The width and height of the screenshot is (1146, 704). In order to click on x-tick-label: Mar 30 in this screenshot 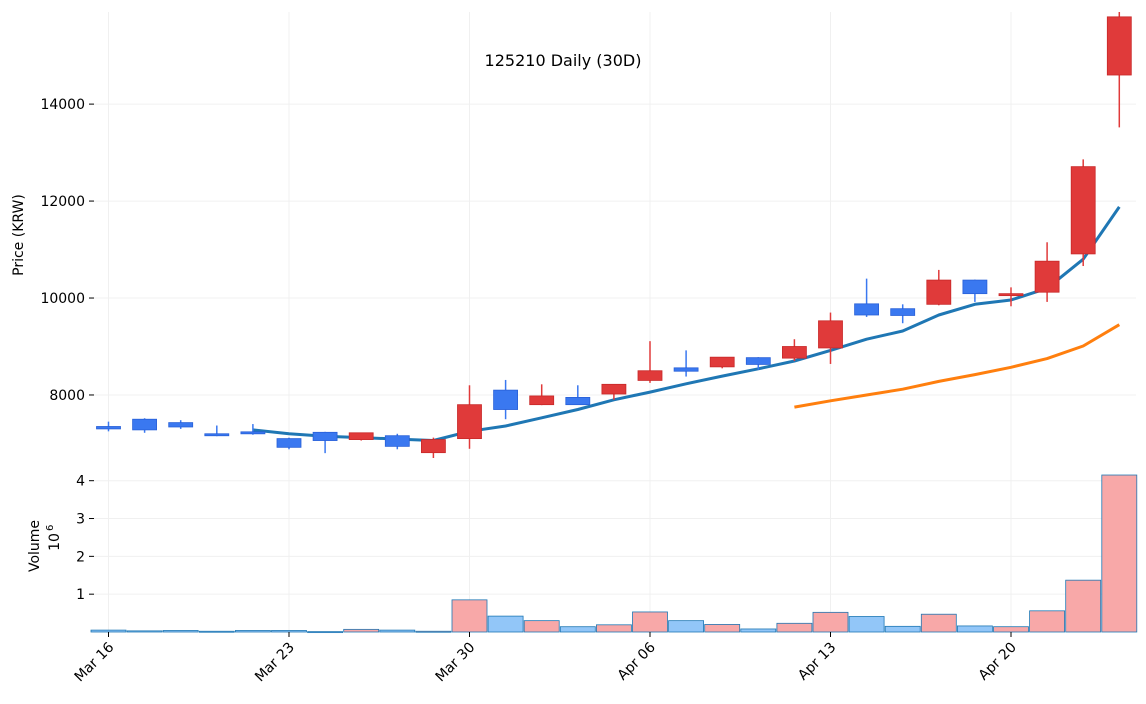, I will do `click(456, 663)`.